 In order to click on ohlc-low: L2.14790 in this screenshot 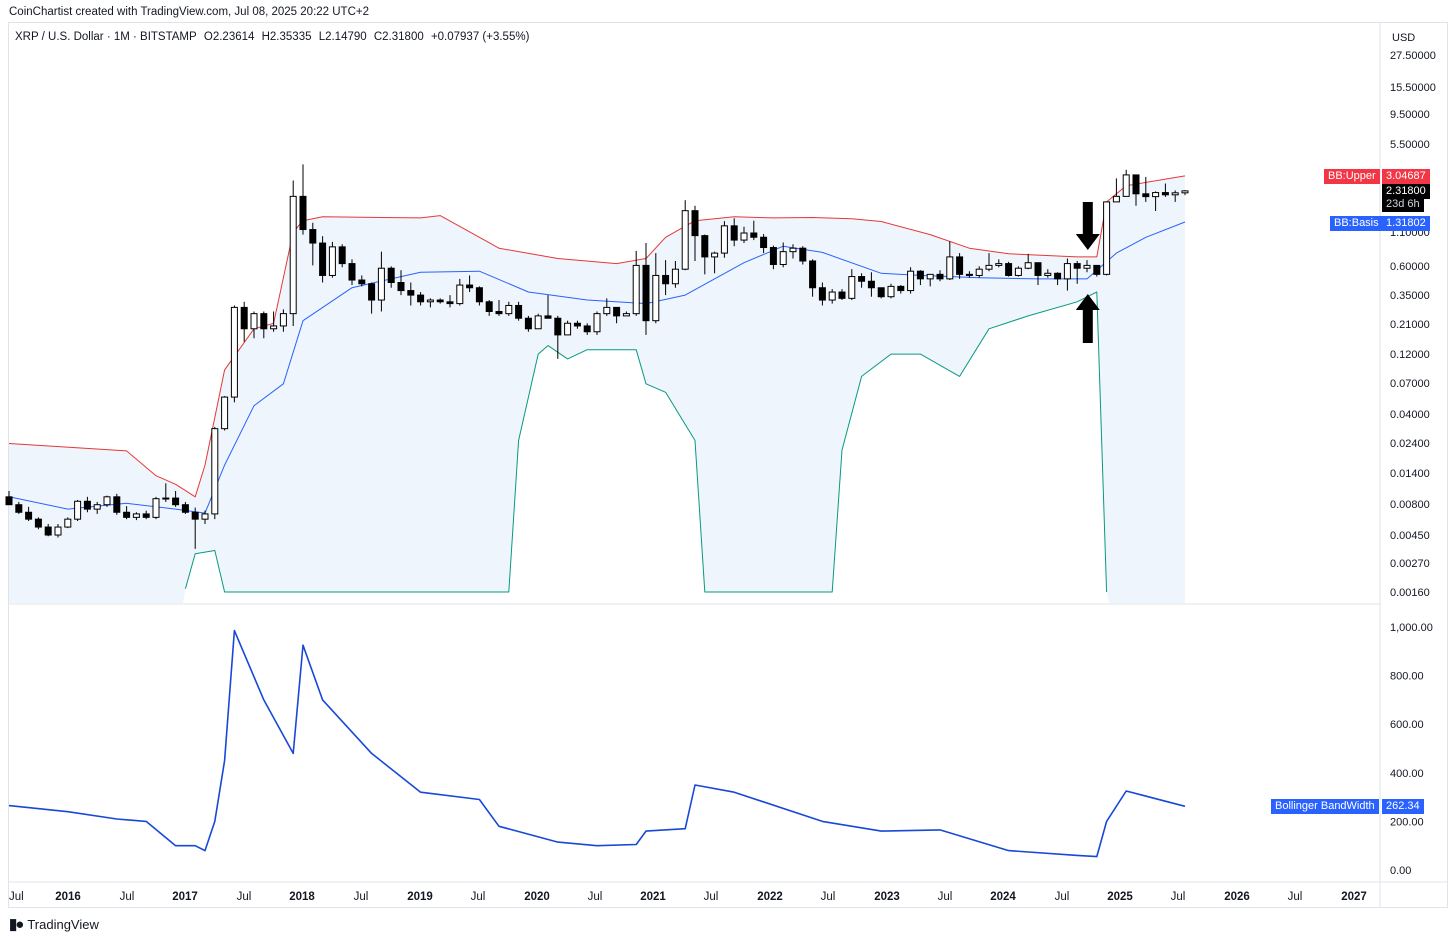, I will do `click(342, 37)`.